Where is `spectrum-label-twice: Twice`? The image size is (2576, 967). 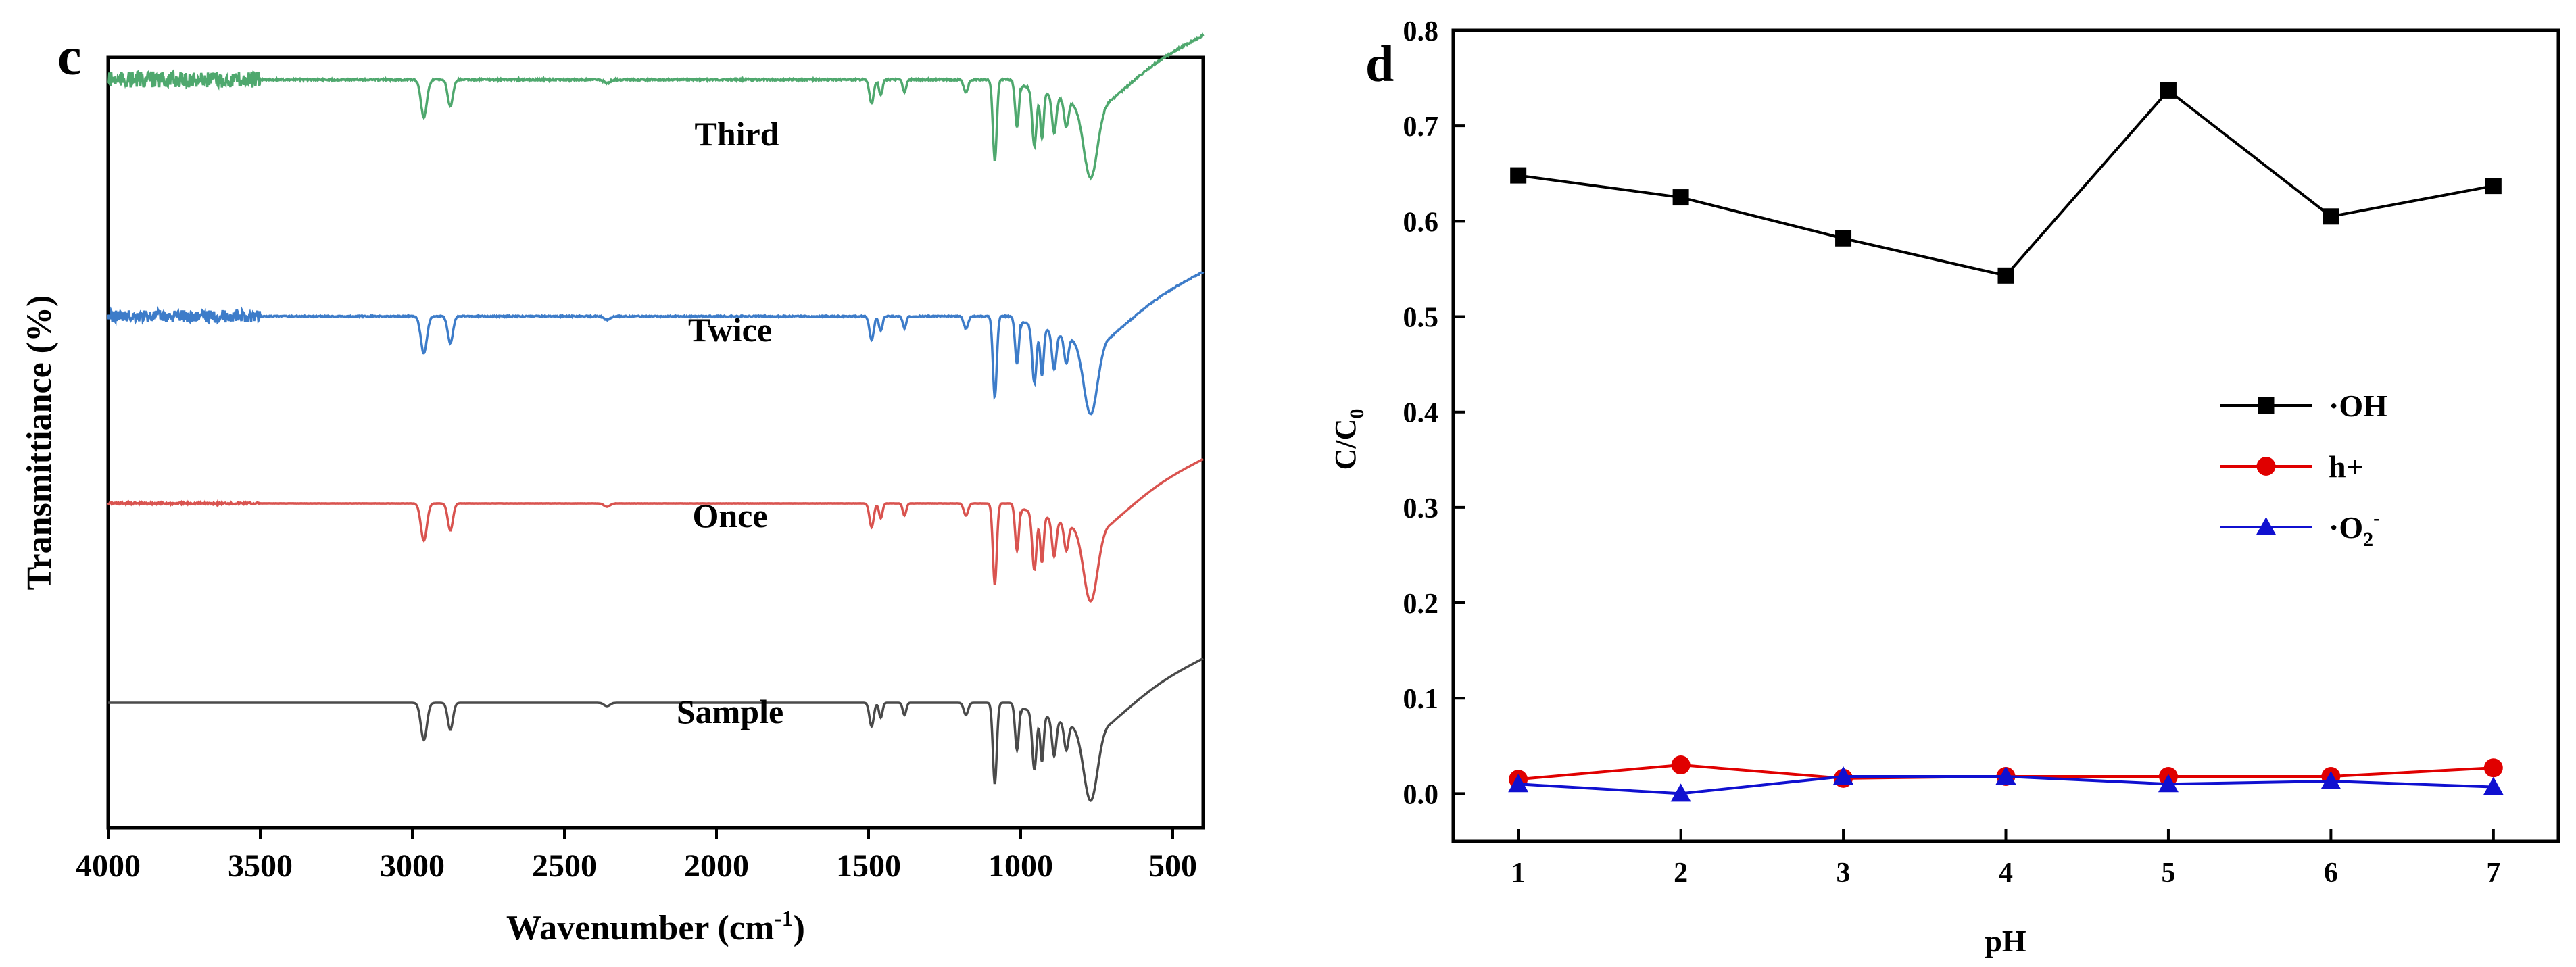 spectrum-label-twice: Twice is located at coordinates (730, 330).